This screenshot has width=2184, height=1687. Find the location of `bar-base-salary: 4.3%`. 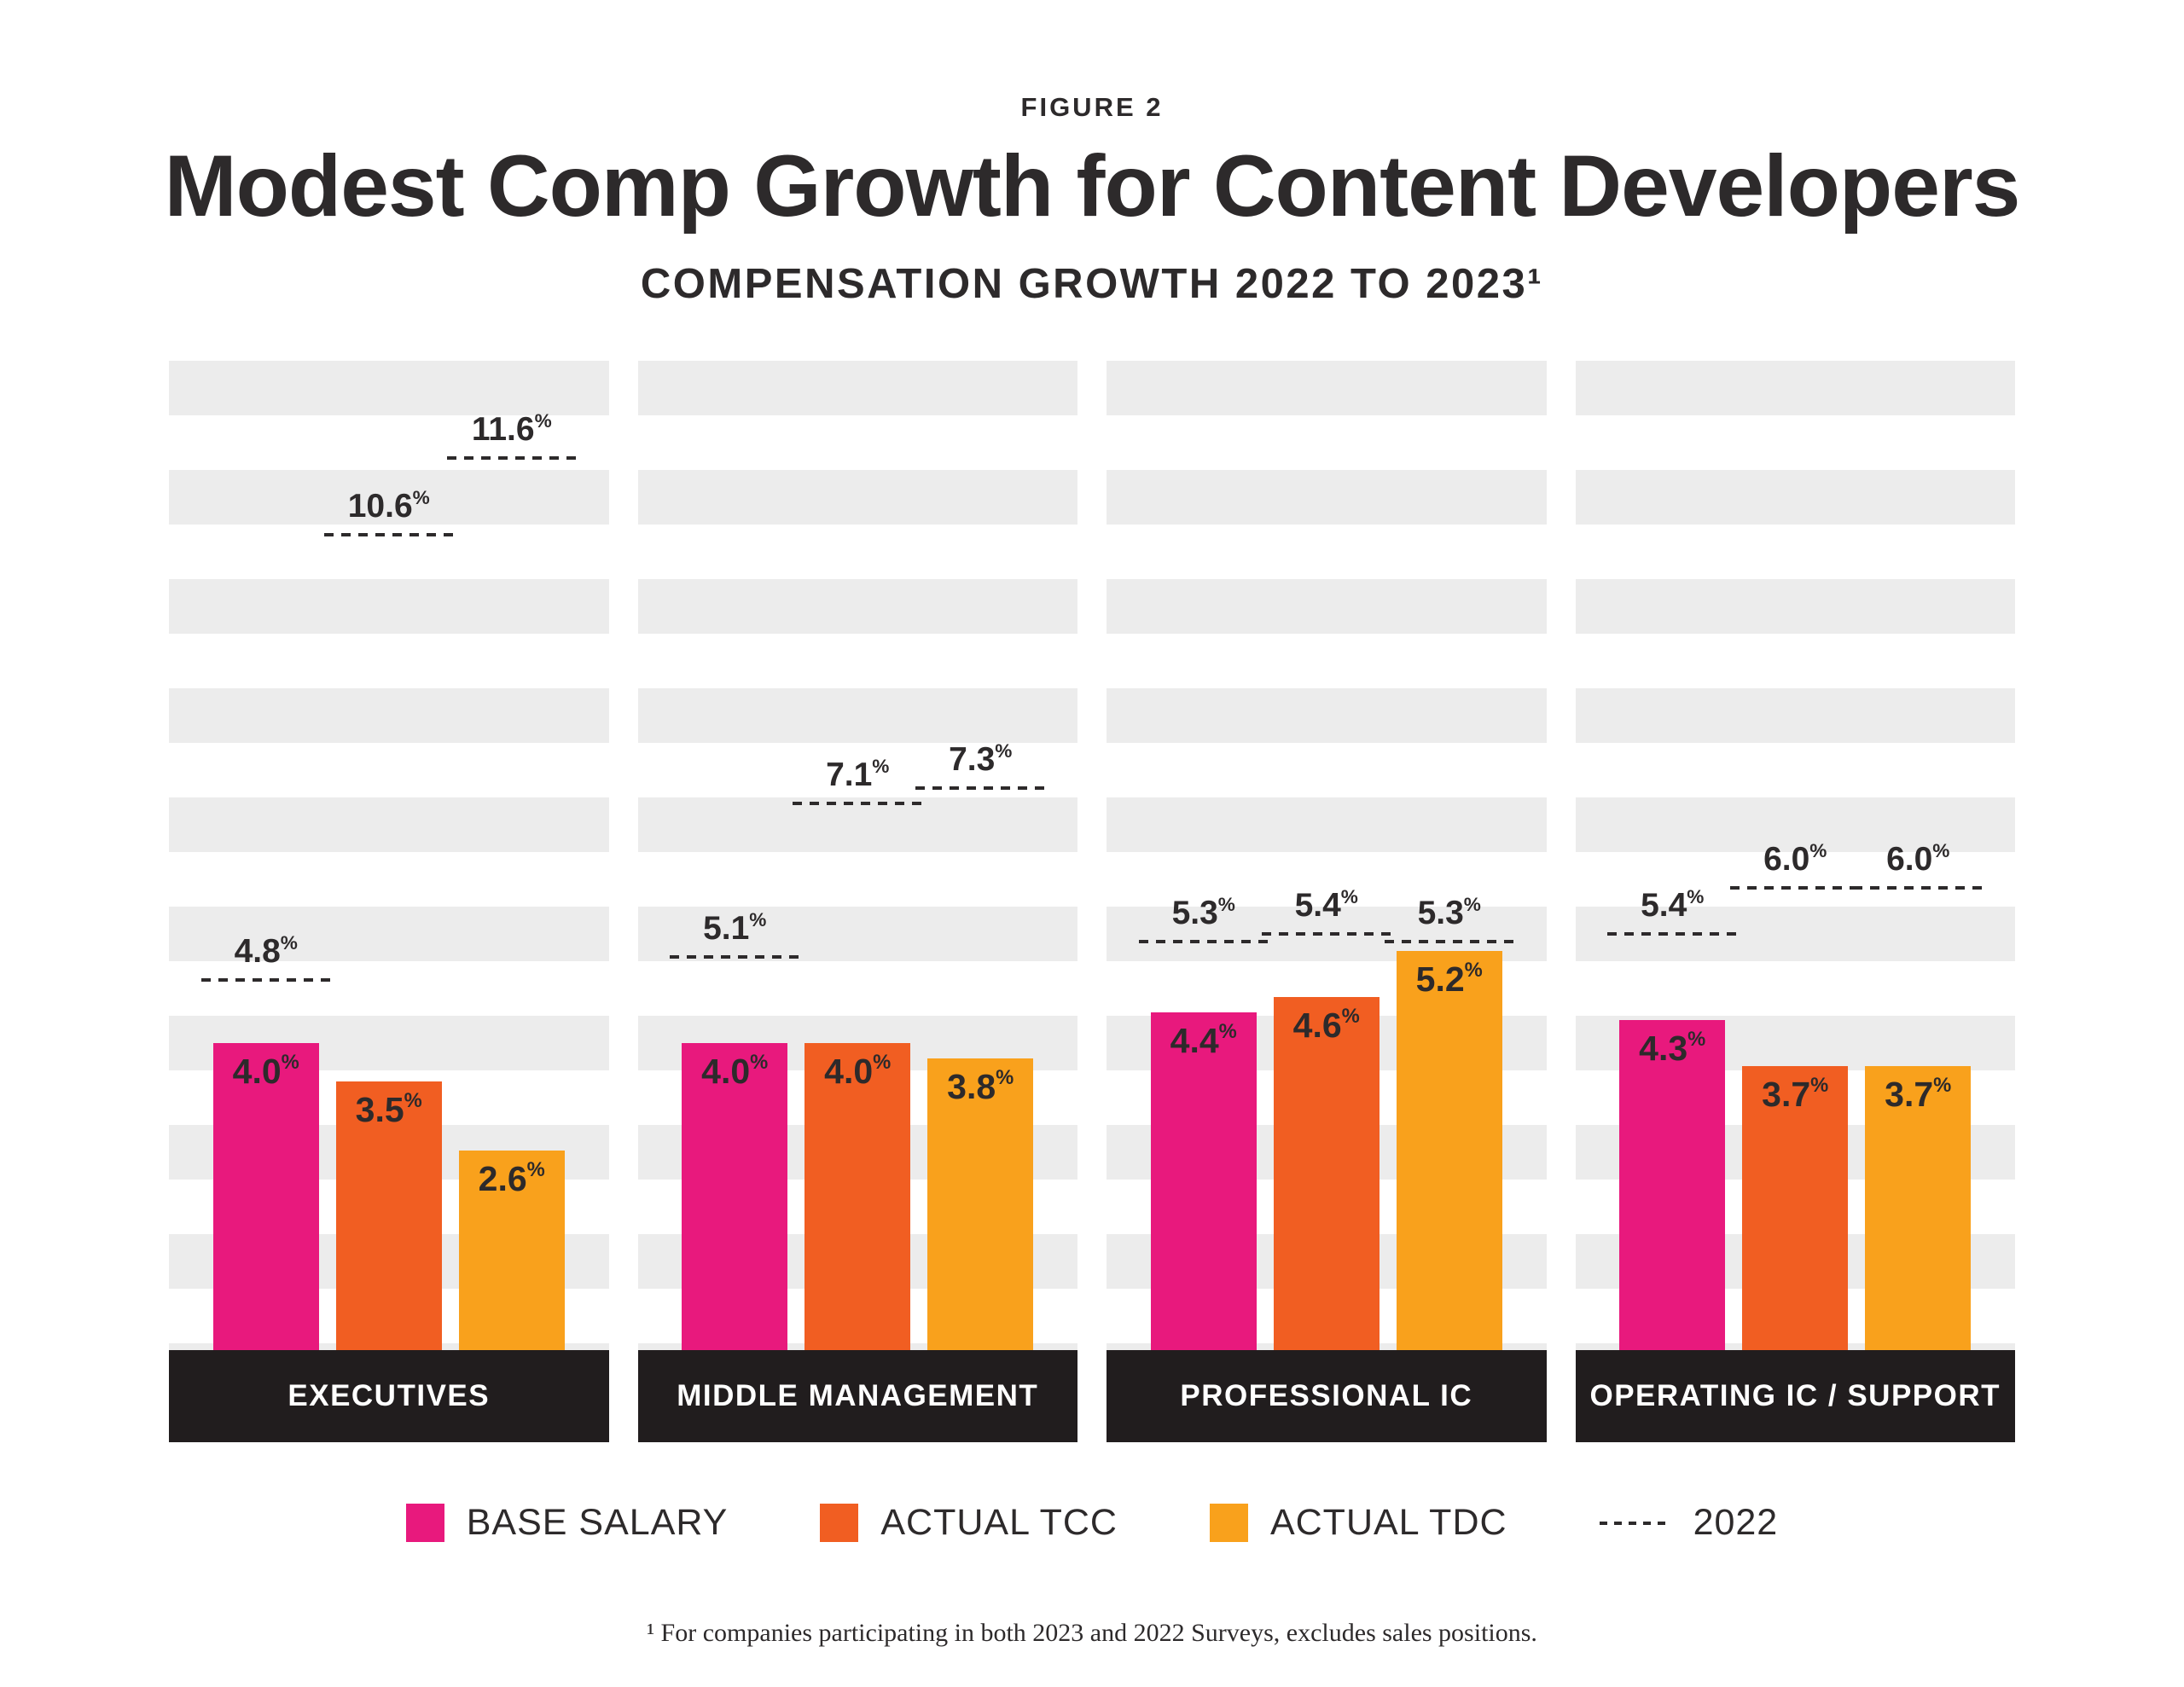

bar-base-salary: 4.3% is located at coordinates (1673, 1185).